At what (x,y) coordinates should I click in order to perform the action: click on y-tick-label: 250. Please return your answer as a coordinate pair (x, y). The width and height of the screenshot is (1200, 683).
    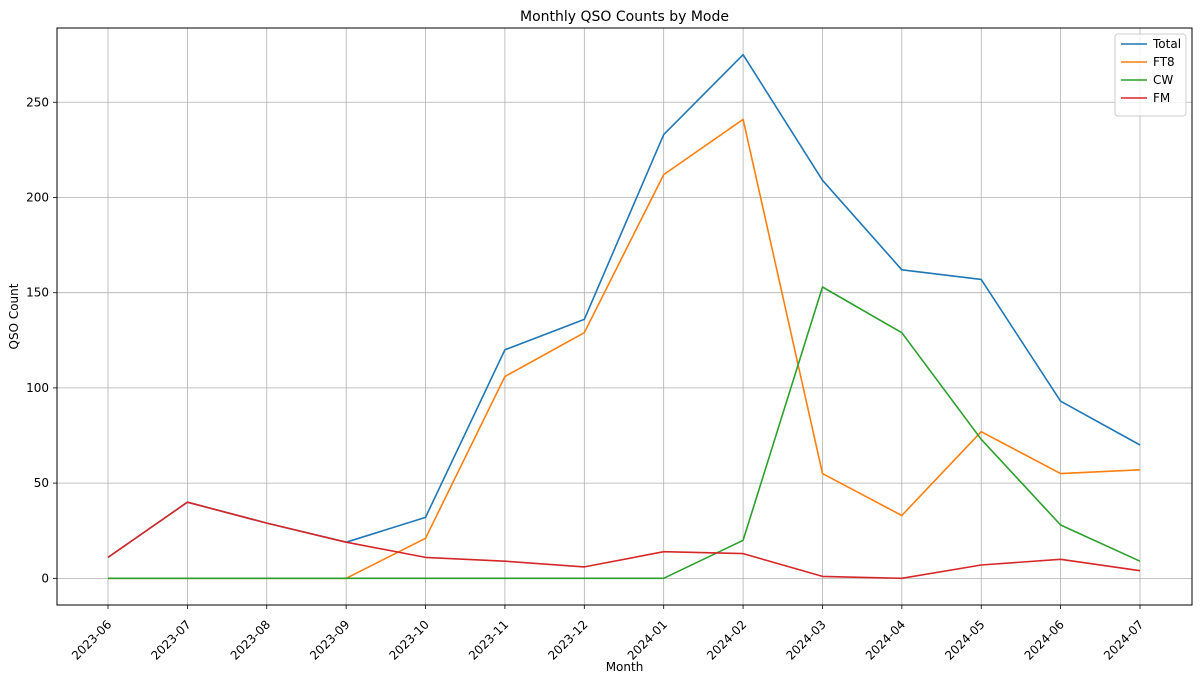
    Looking at the image, I should click on (37, 102).